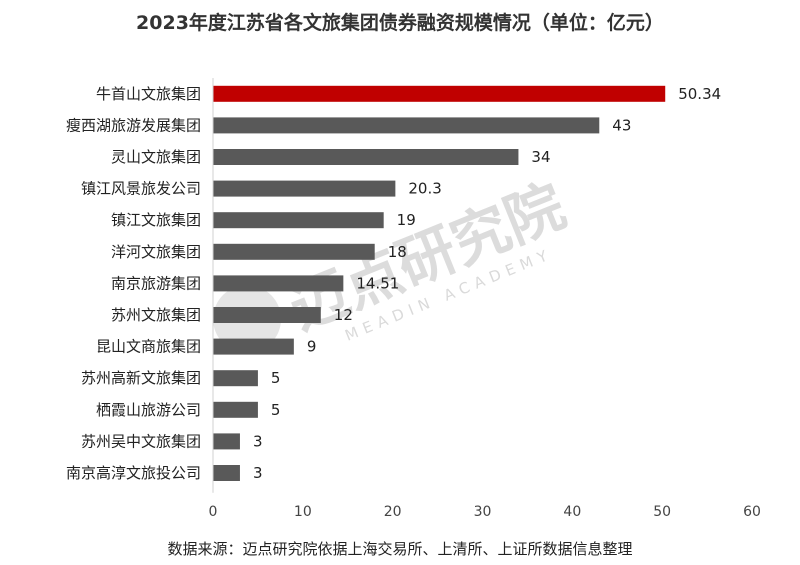  I want to click on x-tick-label: 20, so click(393, 512).